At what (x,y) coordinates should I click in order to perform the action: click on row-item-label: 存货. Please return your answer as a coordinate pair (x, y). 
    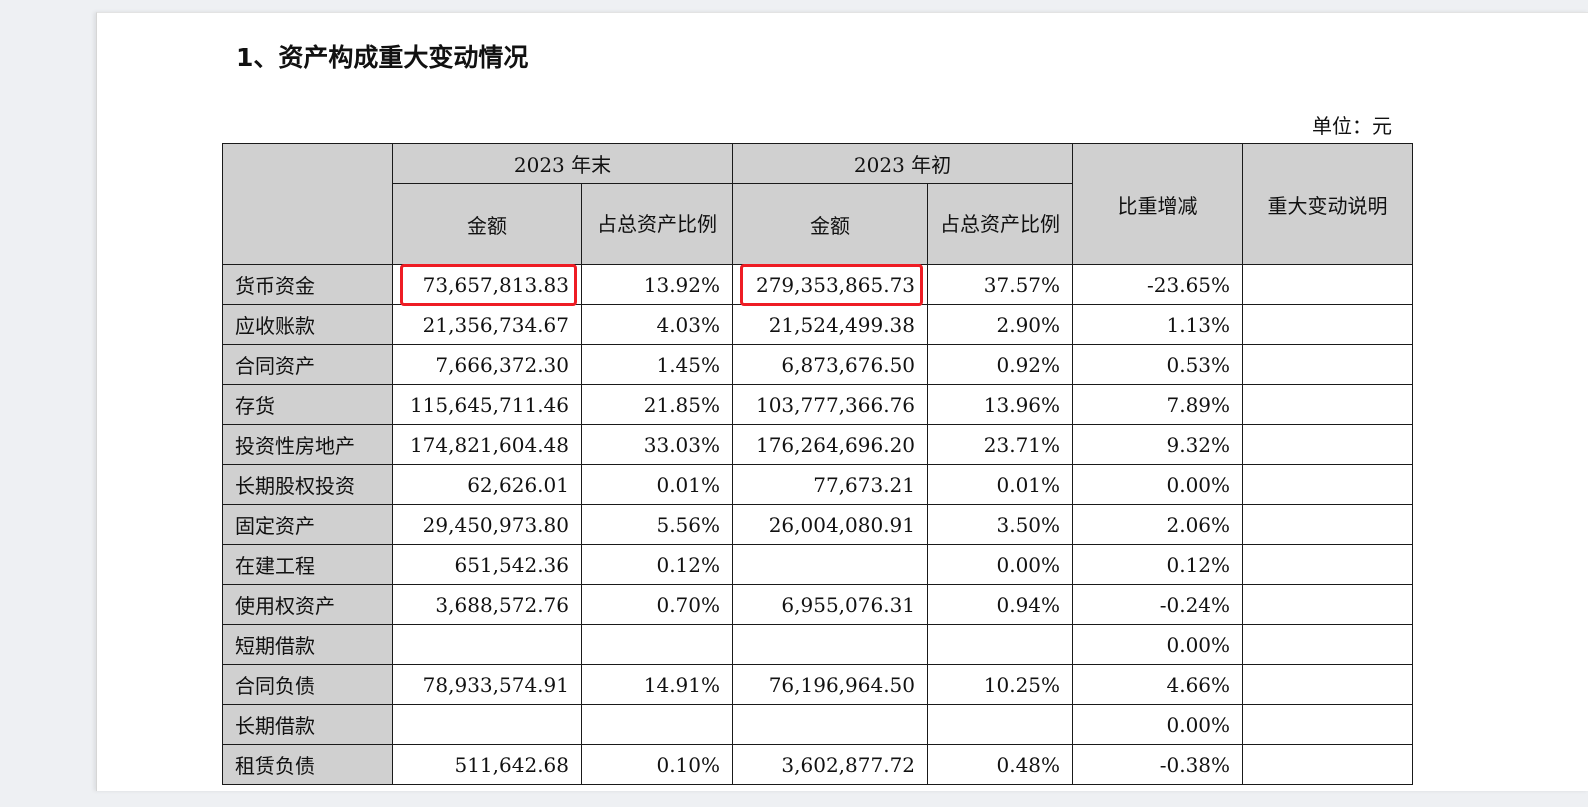
    Looking at the image, I should click on (307, 404).